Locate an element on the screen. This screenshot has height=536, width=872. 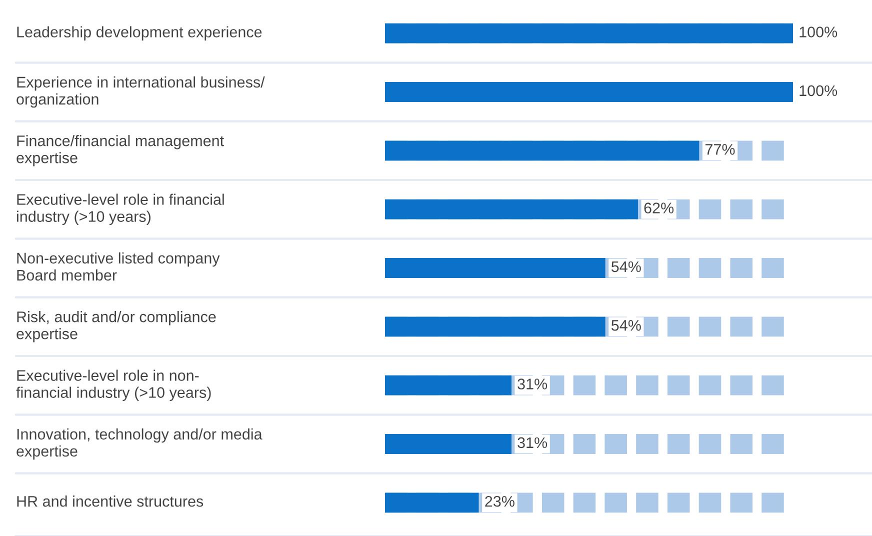
y-tick-label: HR and incentive structures is located at coordinates (110, 501).